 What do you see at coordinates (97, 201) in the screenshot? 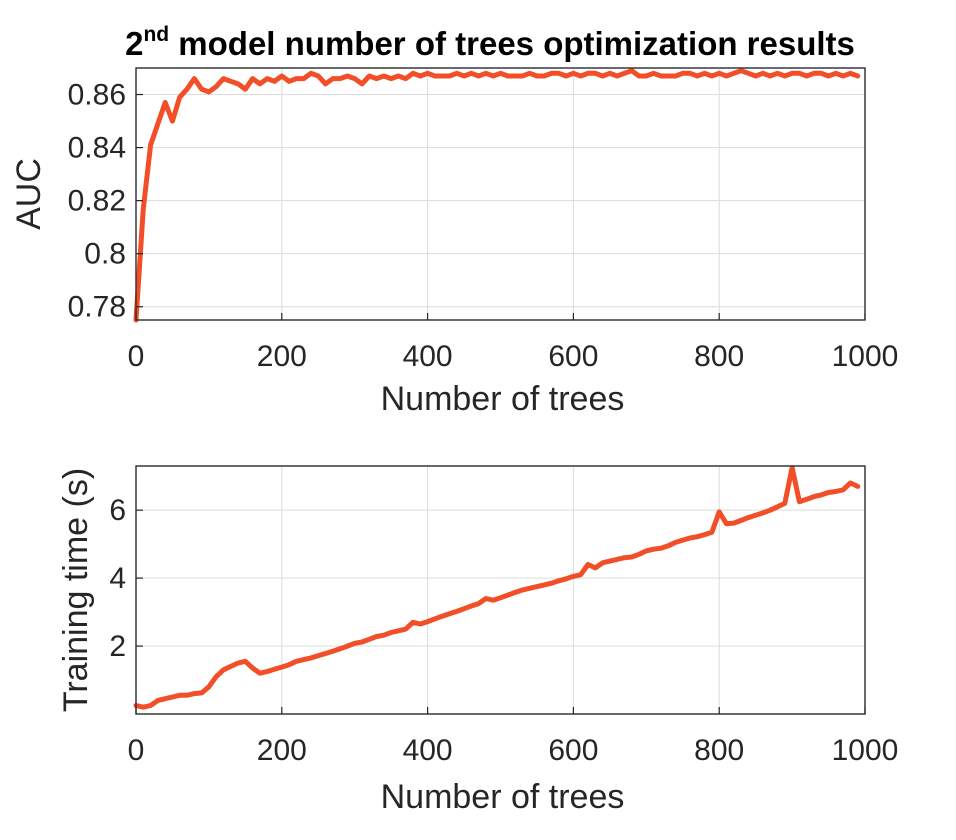
I see `y-tick-label: 0.82` at bounding box center [97, 201].